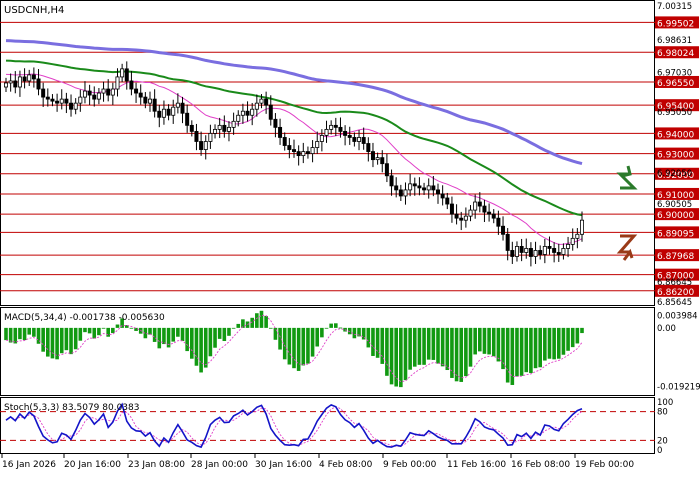 The image size is (700, 500). What do you see at coordinates (604, 465) in the screenshot?
I see `x-tick-label: 19 Feb 00:00` at bounding box center [604, 465].